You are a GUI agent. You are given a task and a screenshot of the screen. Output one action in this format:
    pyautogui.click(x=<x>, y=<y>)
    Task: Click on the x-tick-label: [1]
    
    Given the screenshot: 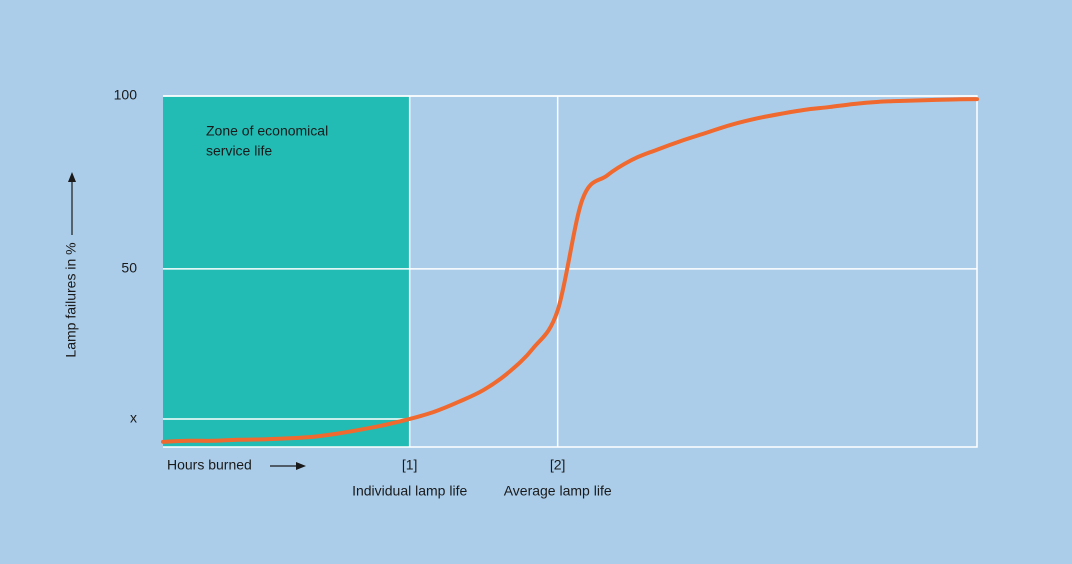 What is the action you would take?
    pyautogui.click(x=410, y=465)
    